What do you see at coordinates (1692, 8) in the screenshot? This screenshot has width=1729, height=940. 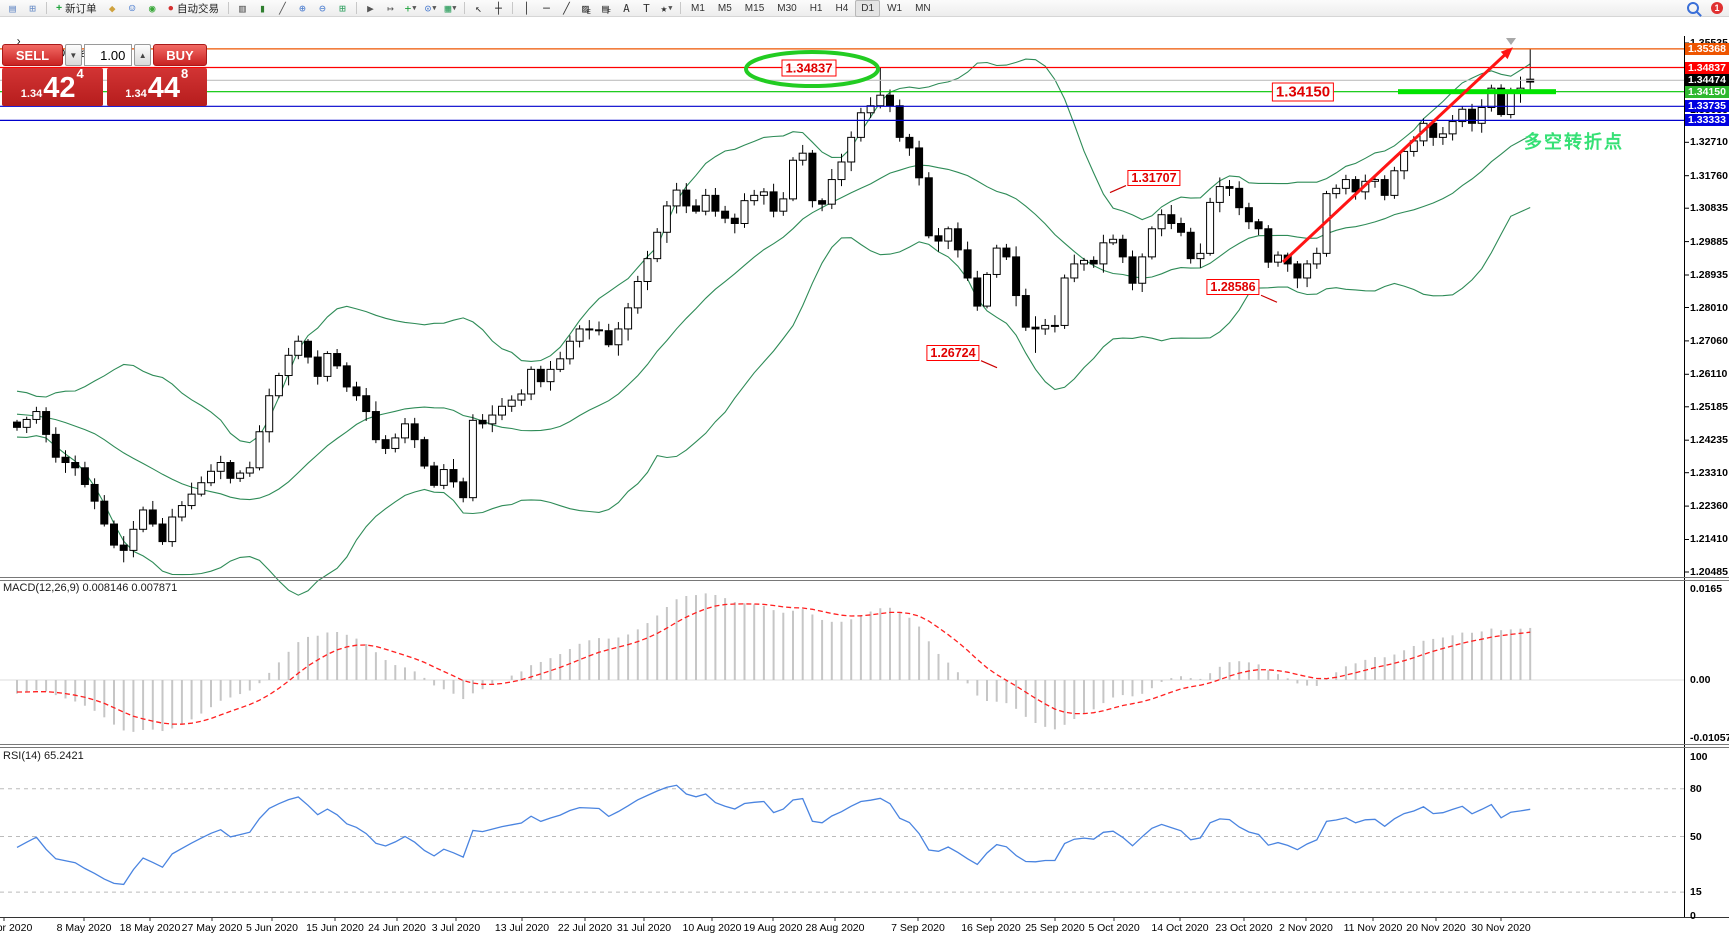 I see `search-icon` at bounding box center [1692, 8].